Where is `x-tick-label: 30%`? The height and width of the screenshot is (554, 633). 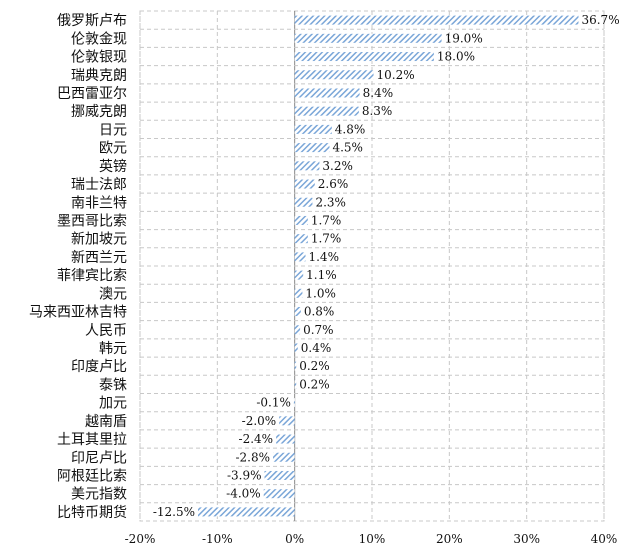
x-tick-label: 30% is located at coordinates (526, 539).